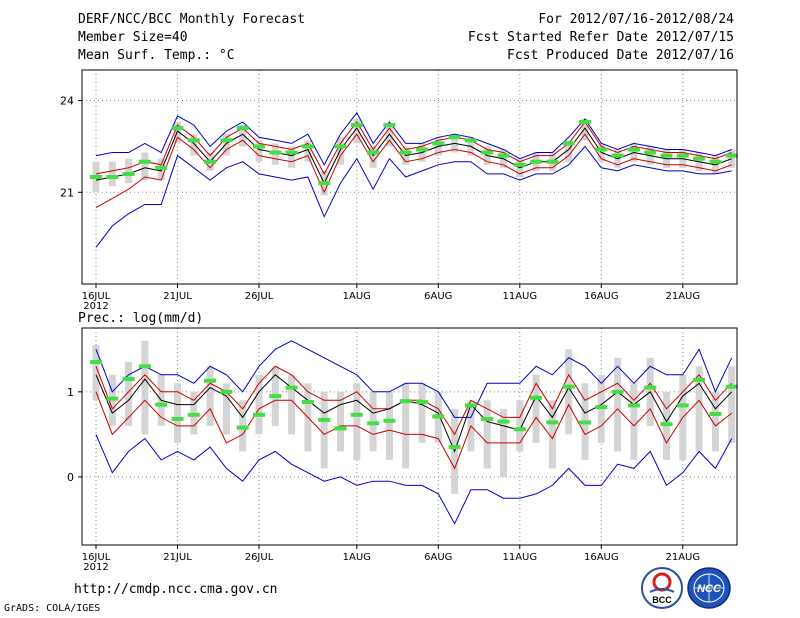 This screenshot has width=800, height=618. What do you see at coordinates (95, 567) in the screenshot?
I see `panel2-x-year-label: 2012` at bounding box center [95, 567].